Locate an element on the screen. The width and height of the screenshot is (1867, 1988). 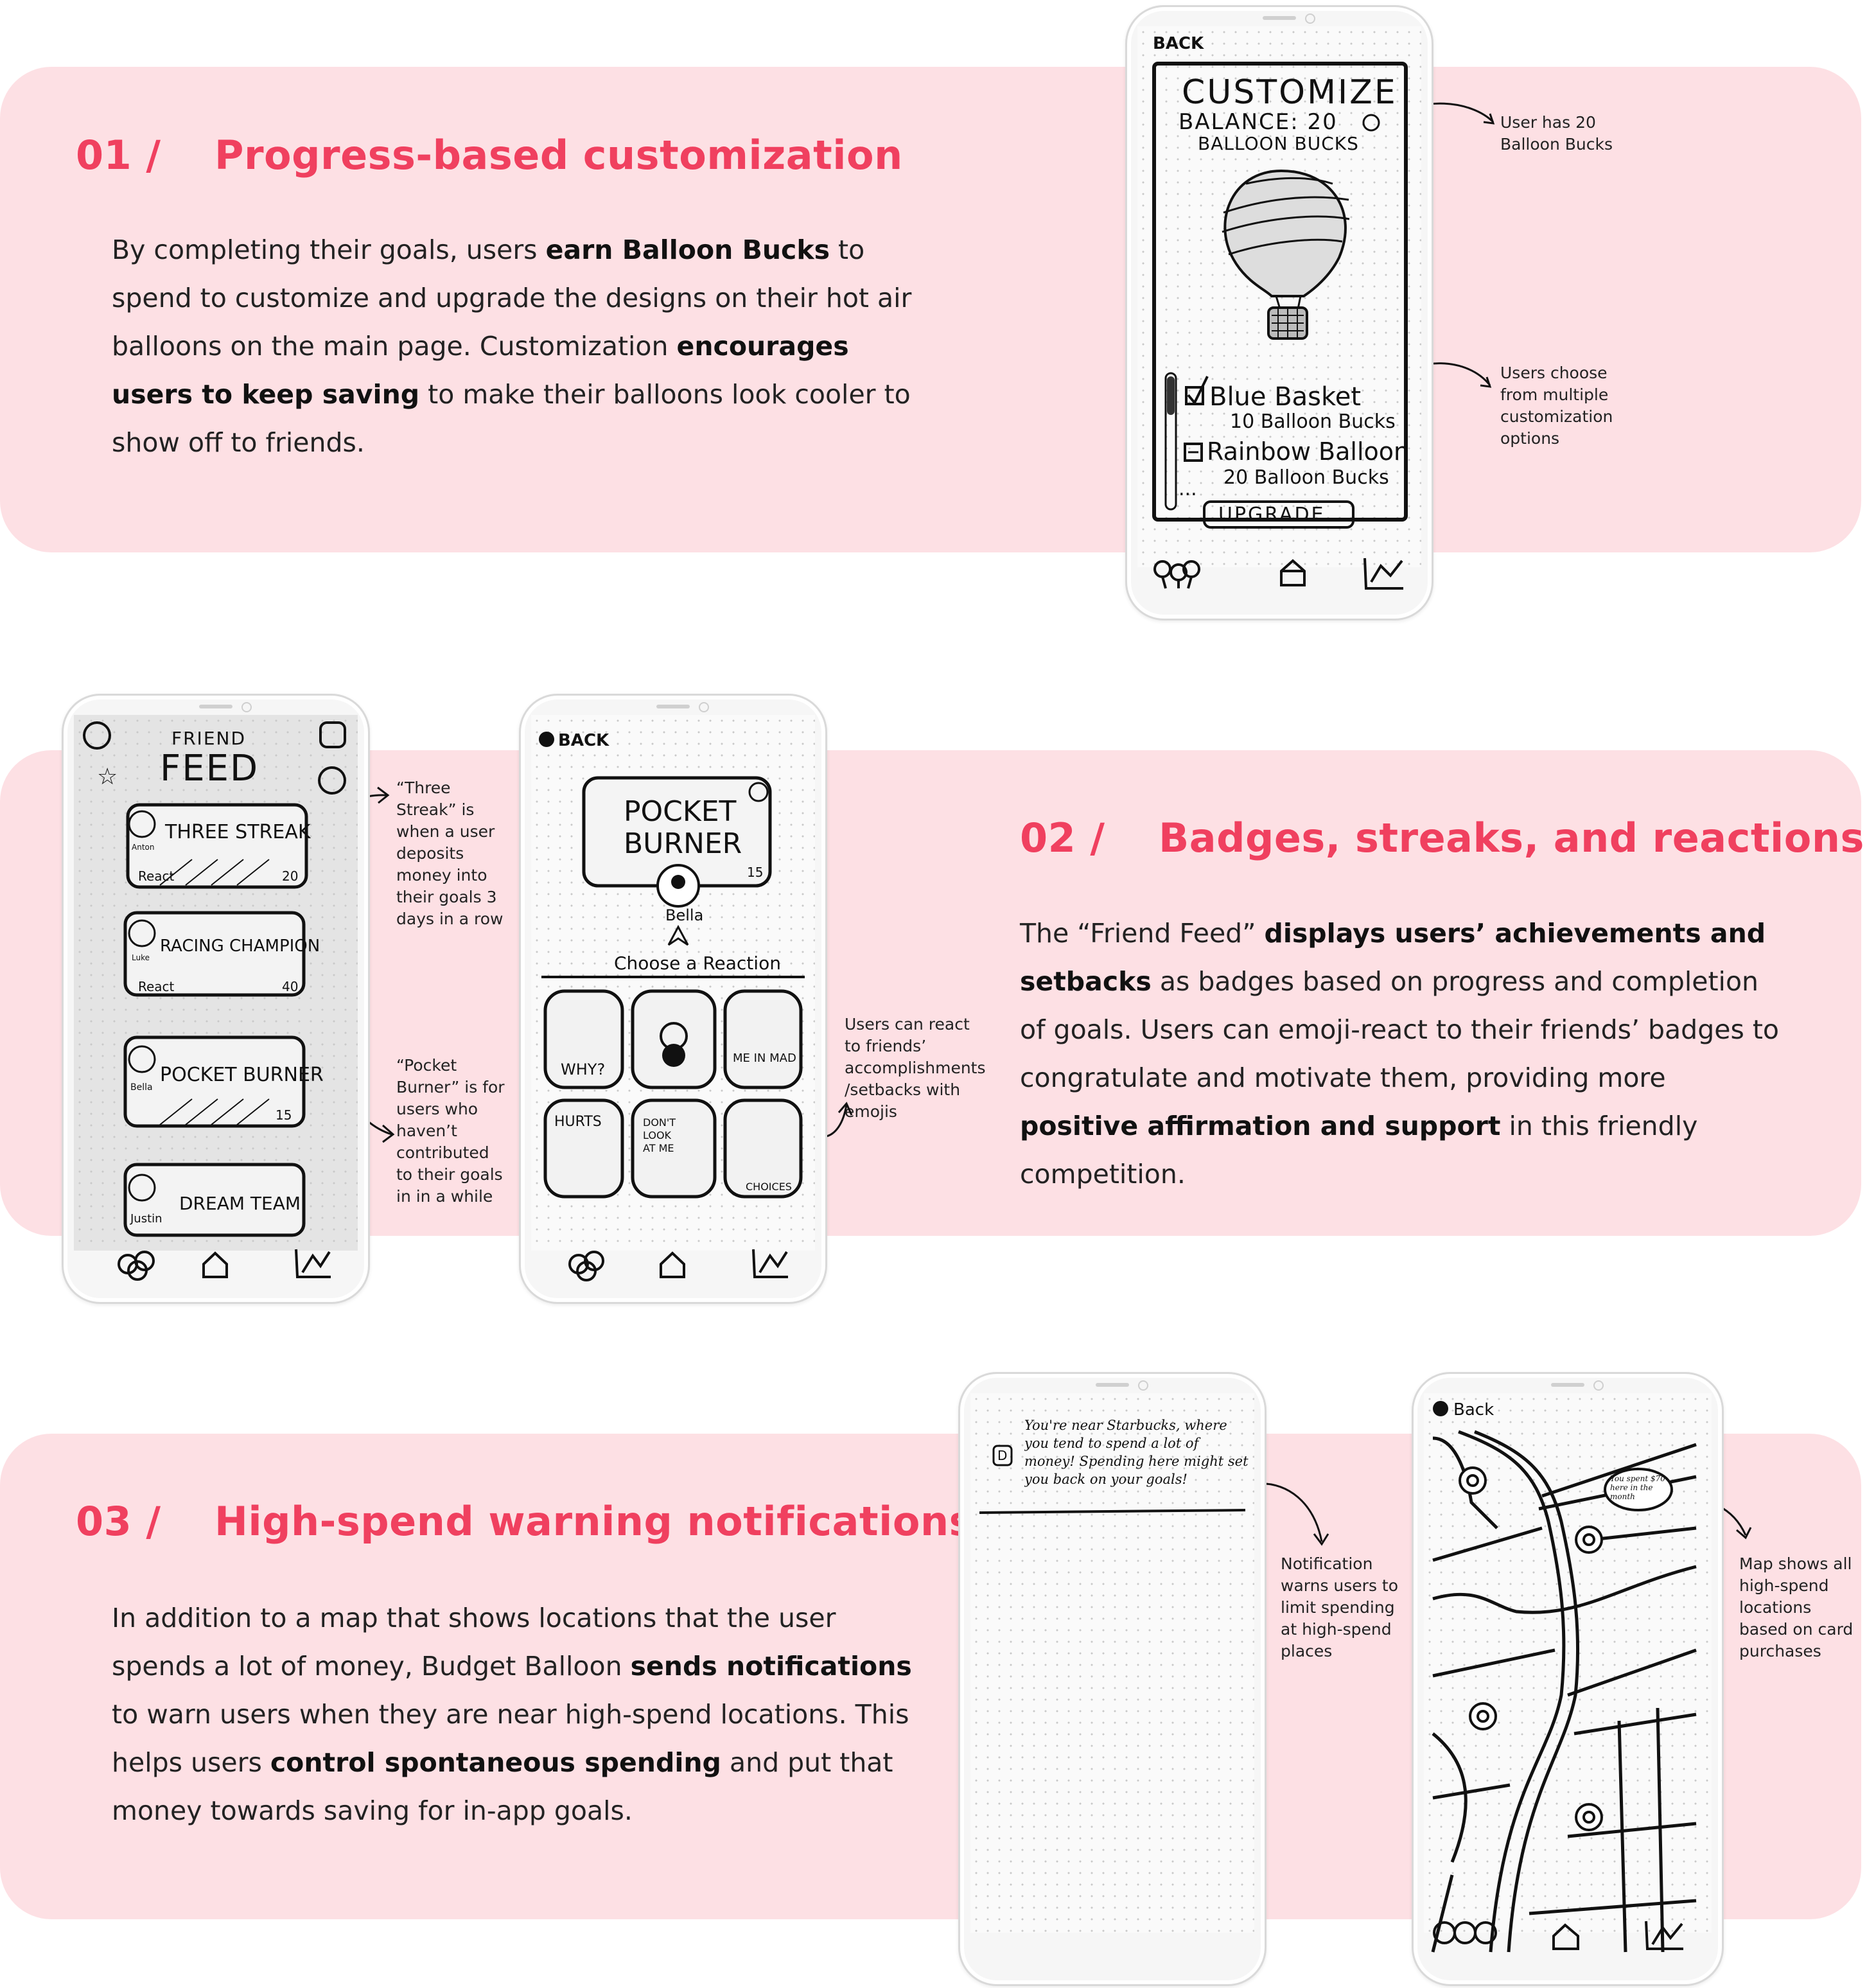
sketch-label: POCKET BURNER is located at coordinates (242, 1075).